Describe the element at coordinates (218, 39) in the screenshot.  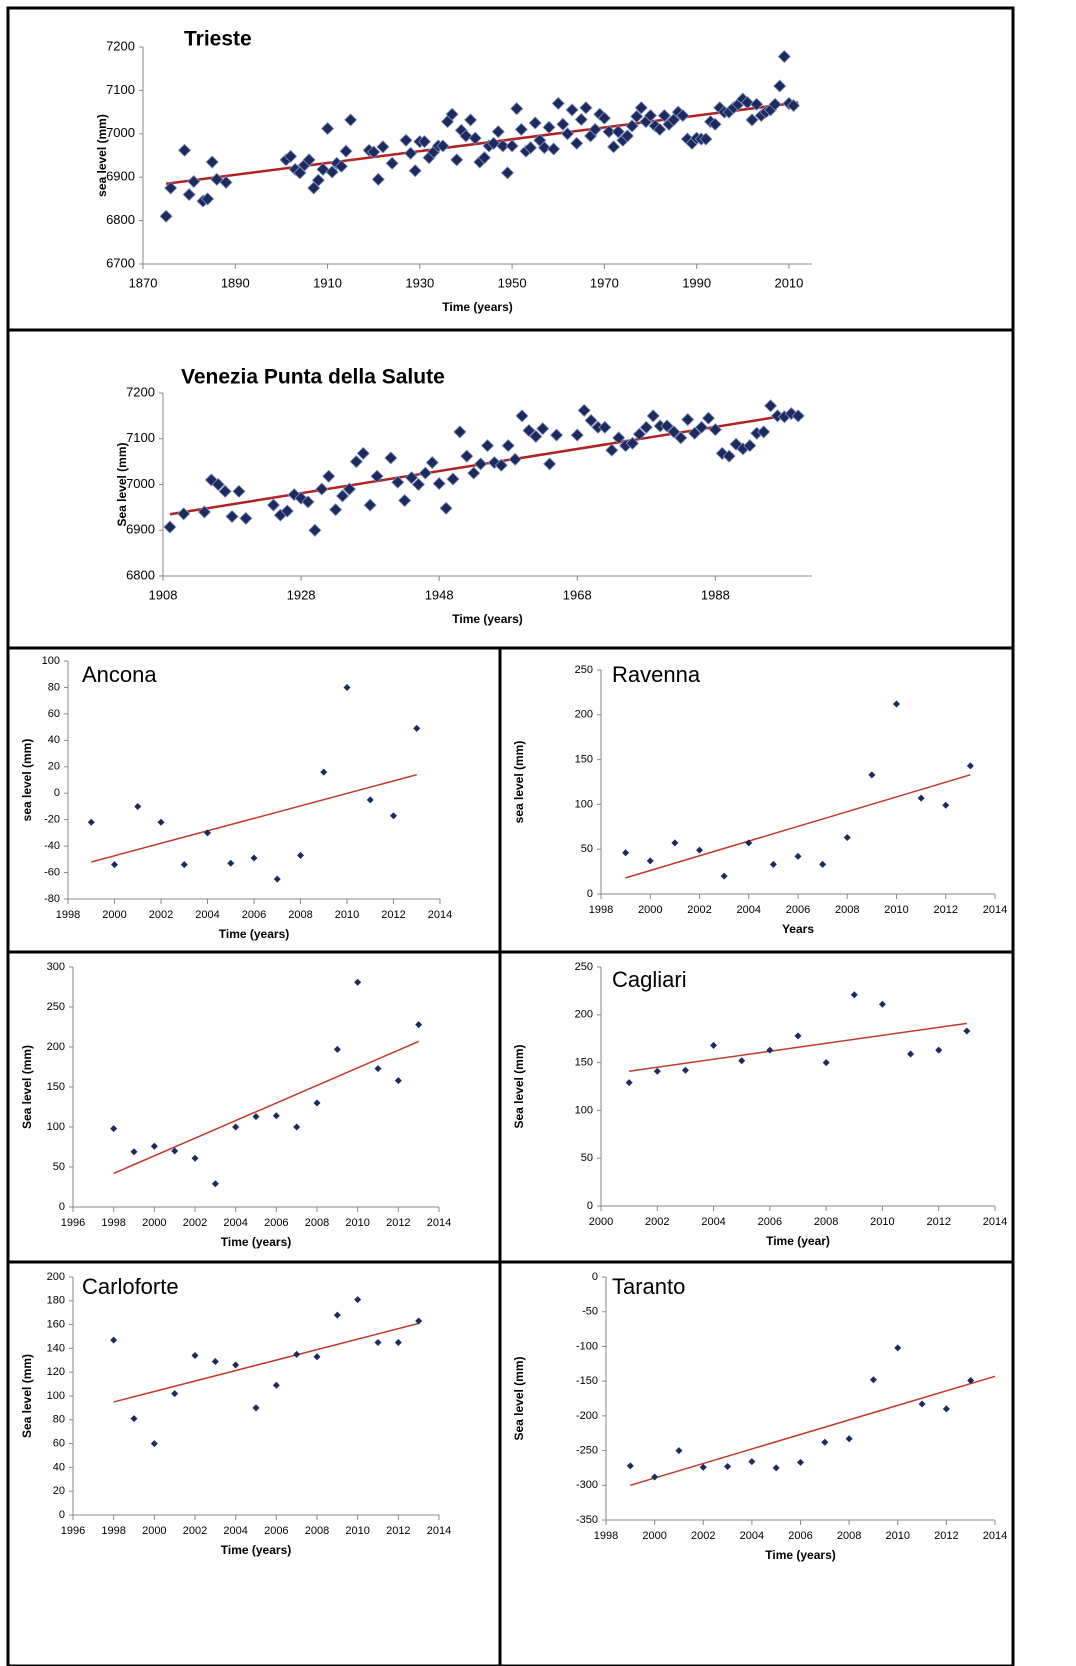
I see `chart-title: Trieste` at that location.